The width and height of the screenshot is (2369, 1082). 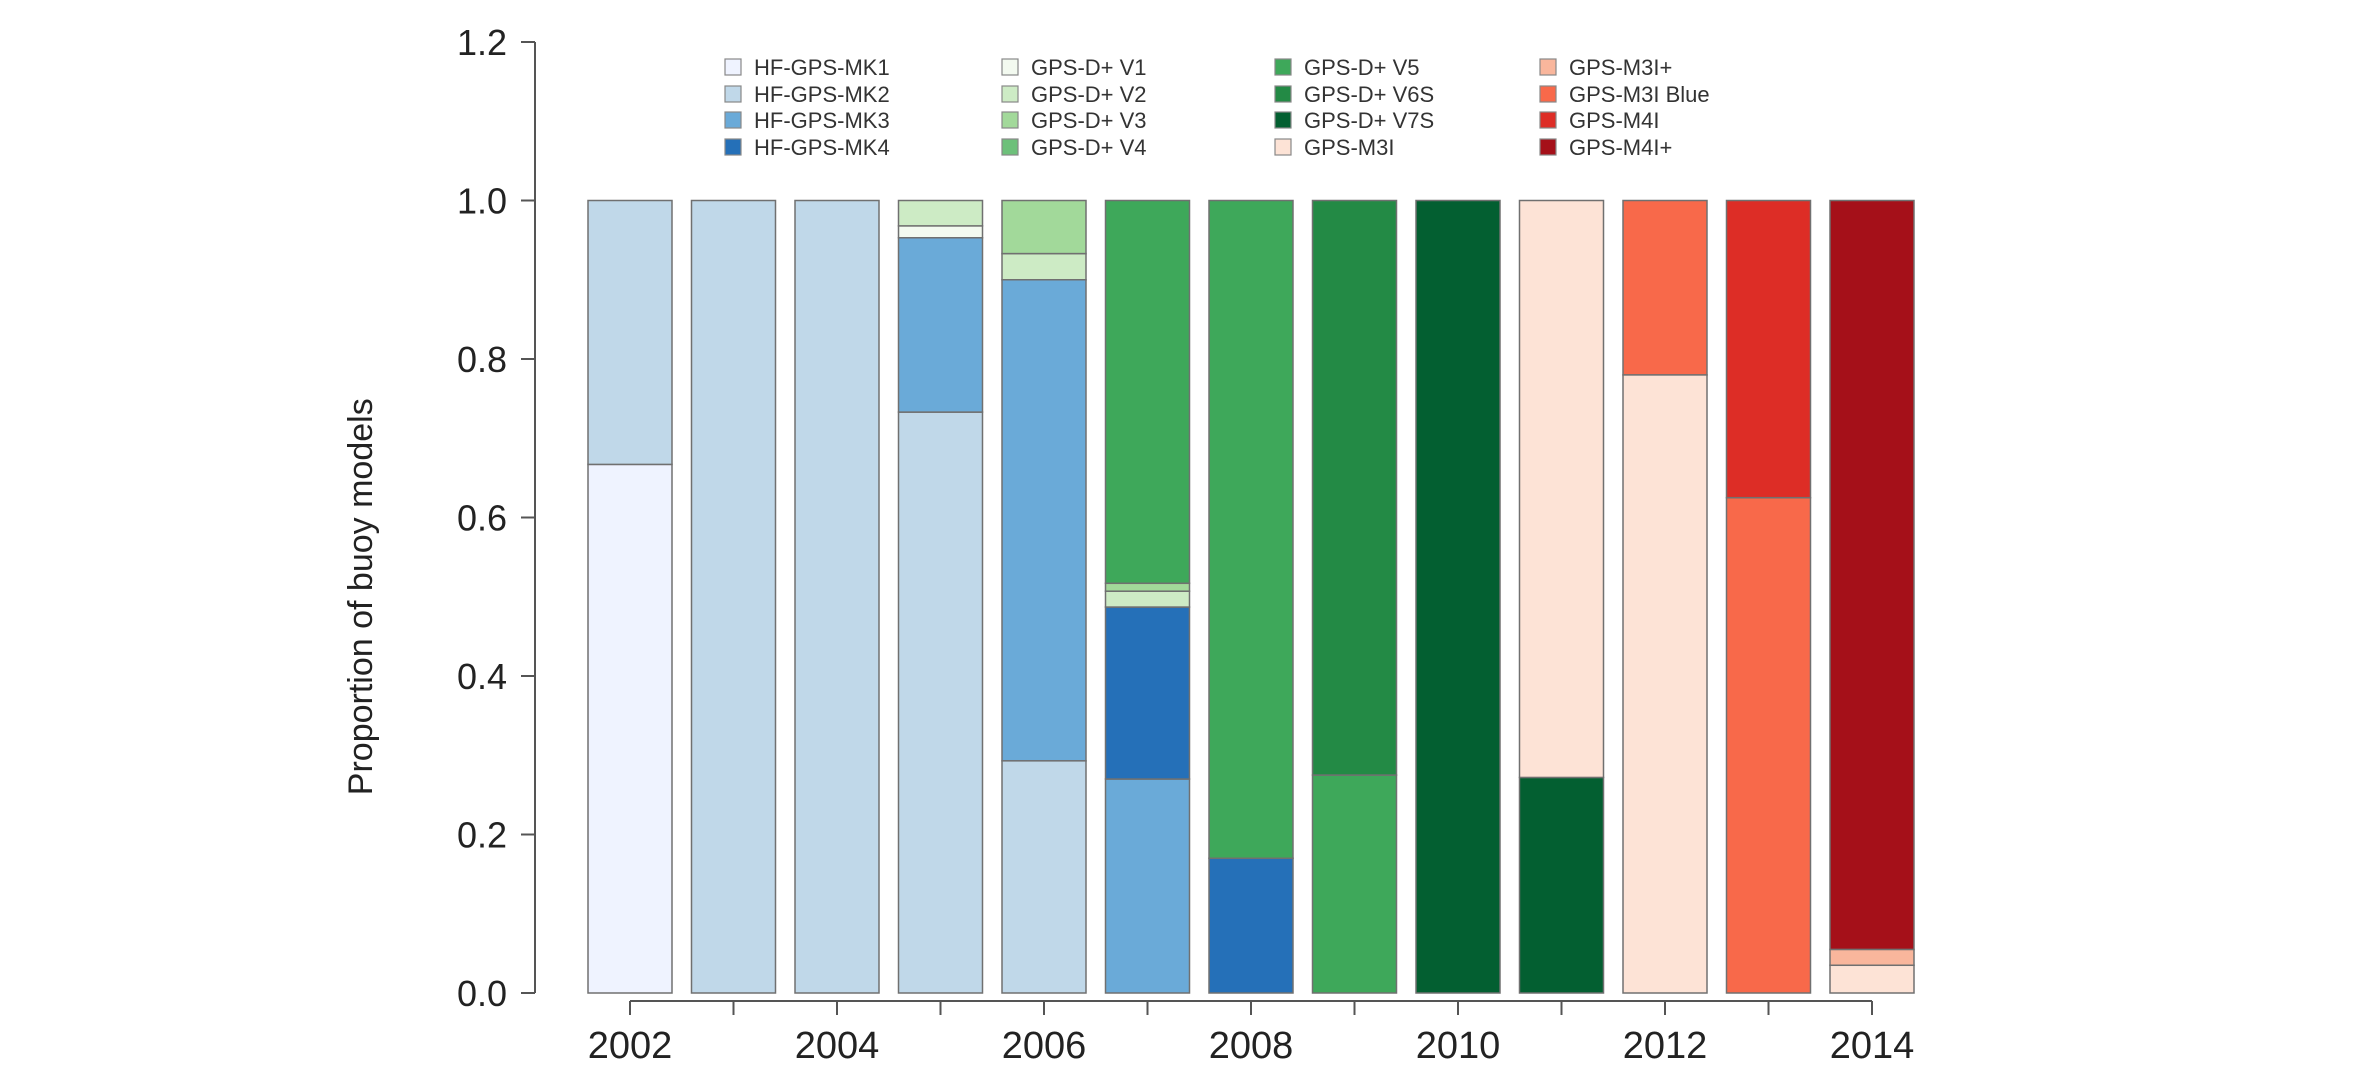 I want to click on legend-label: GPS-M3I Blue, so click(x=1639, y=94).